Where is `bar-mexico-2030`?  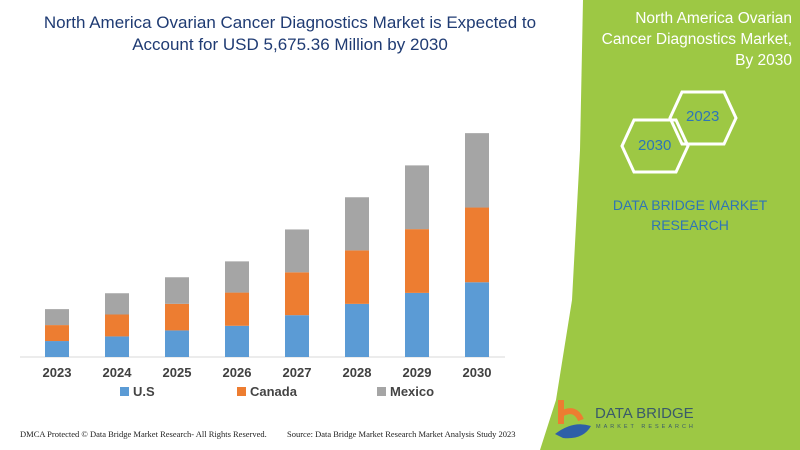
bar-mexico-2030 is located at coordinates (477, 170).